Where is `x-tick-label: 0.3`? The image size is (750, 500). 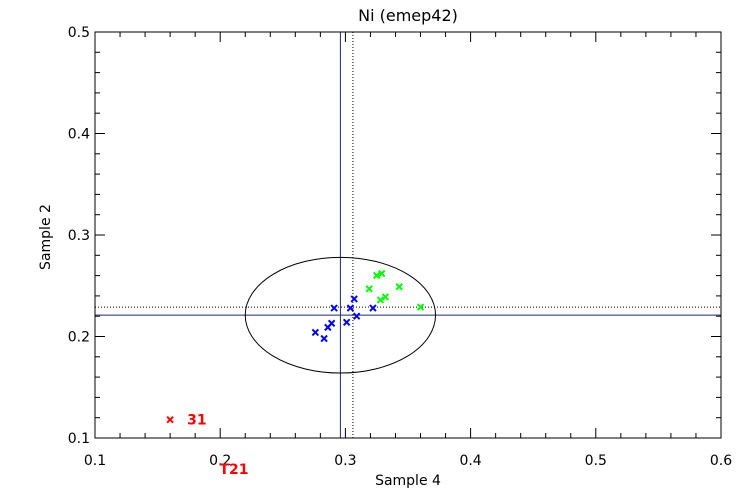 x-tick-label: 0.3 is located at coordinates (345, 461).